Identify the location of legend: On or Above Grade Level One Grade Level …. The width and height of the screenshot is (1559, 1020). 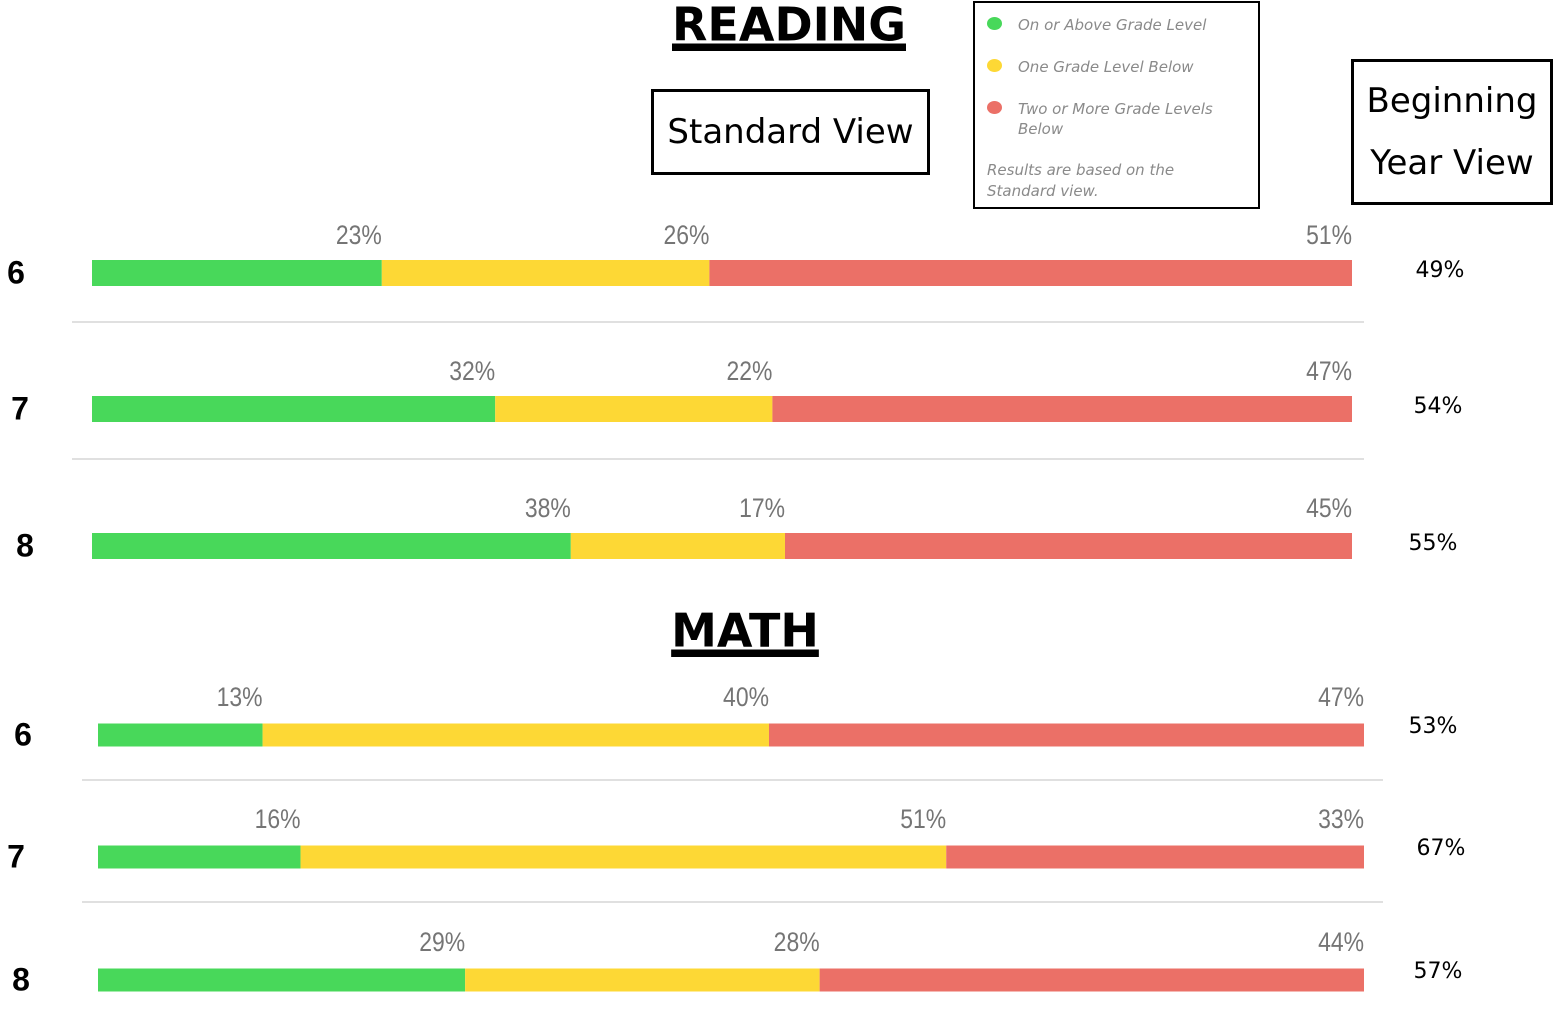
(1116, 105).